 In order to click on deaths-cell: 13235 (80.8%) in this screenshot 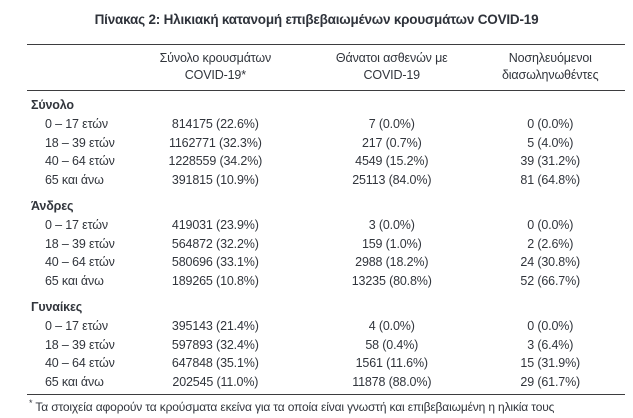, I will do `click(391, 280)`.